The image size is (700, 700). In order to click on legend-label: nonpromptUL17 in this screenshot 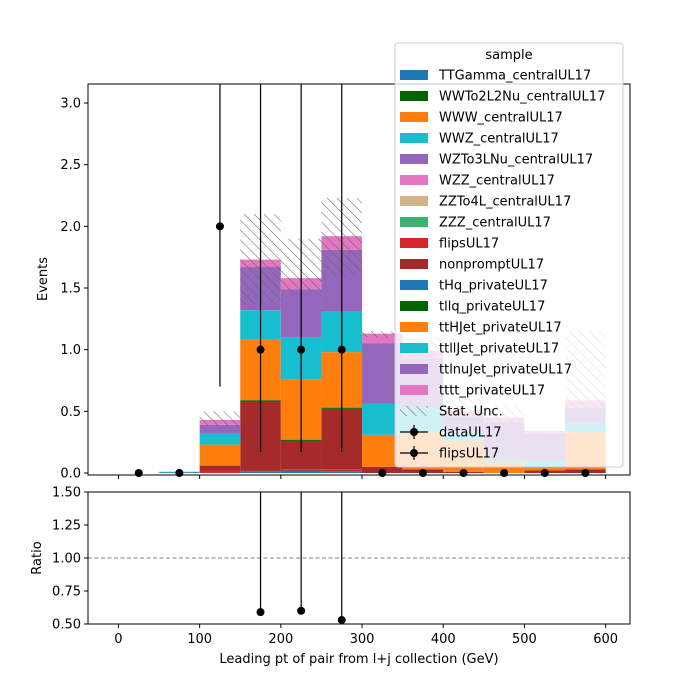, I will do `click(491, 265)`.